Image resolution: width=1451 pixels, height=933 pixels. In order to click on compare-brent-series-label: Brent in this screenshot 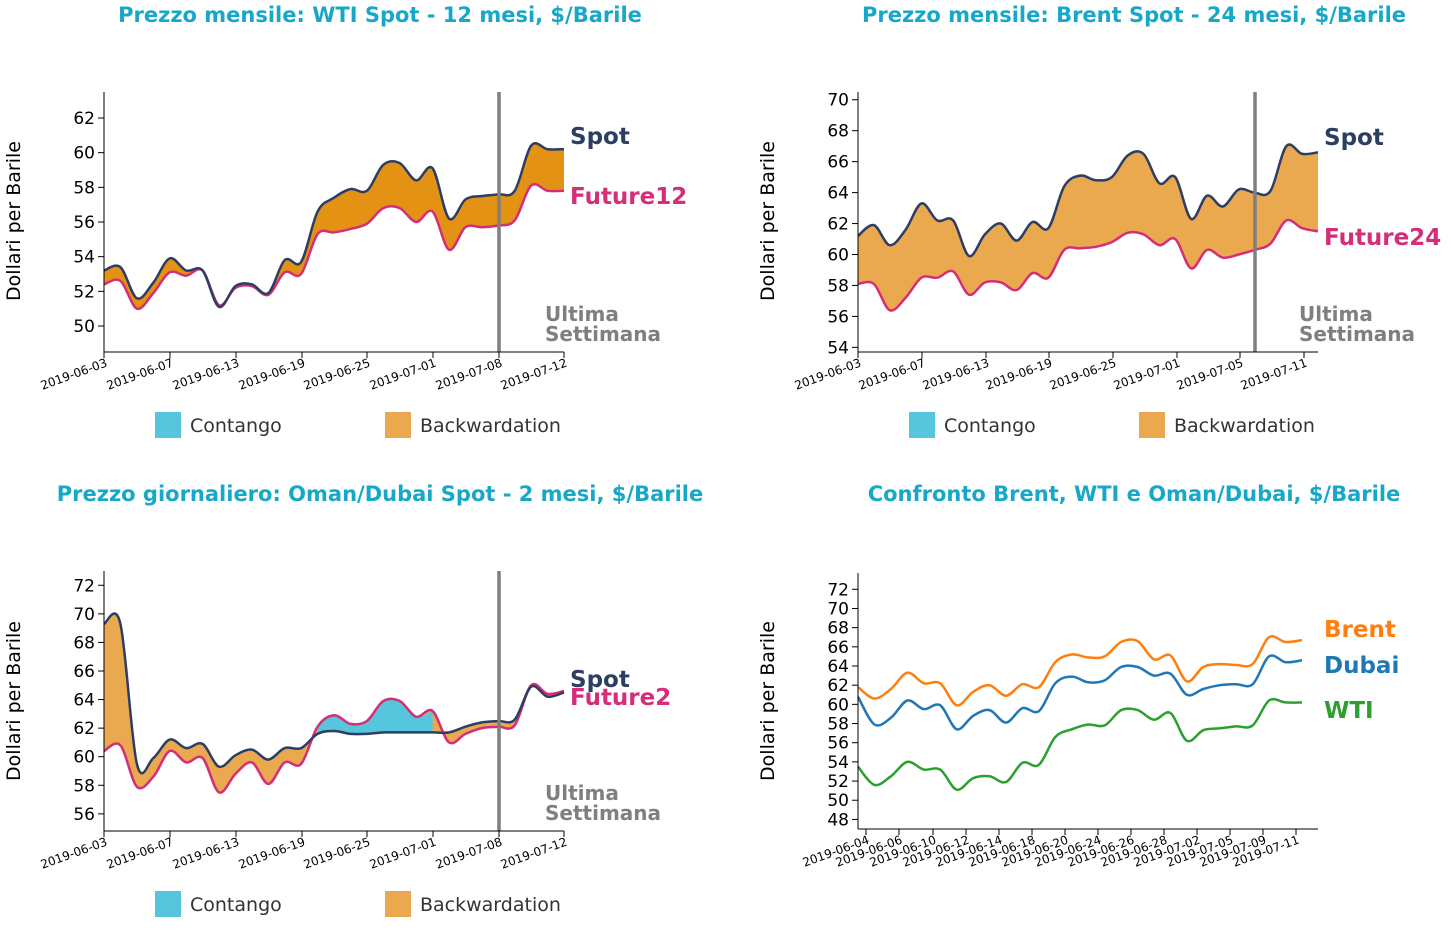, I will do `click(1360, 630)`.